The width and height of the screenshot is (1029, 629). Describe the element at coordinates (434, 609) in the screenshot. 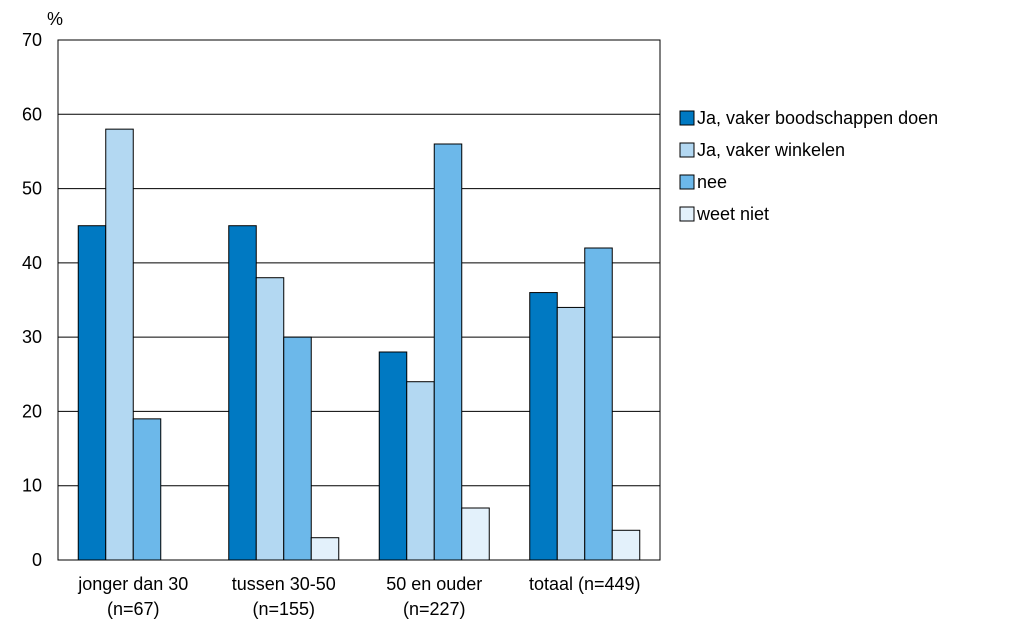

I see `x-tick-label: (n=227)` at that location.